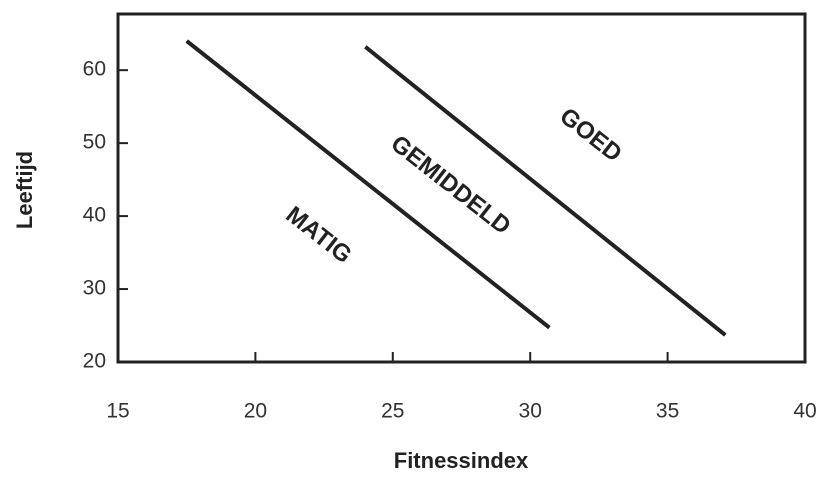 The width and height of the screenshot is (826, 478). Describe the element at coordinates (451, 185) in the screenshot. I see `zone-label: GEMIDDELD` at that location.